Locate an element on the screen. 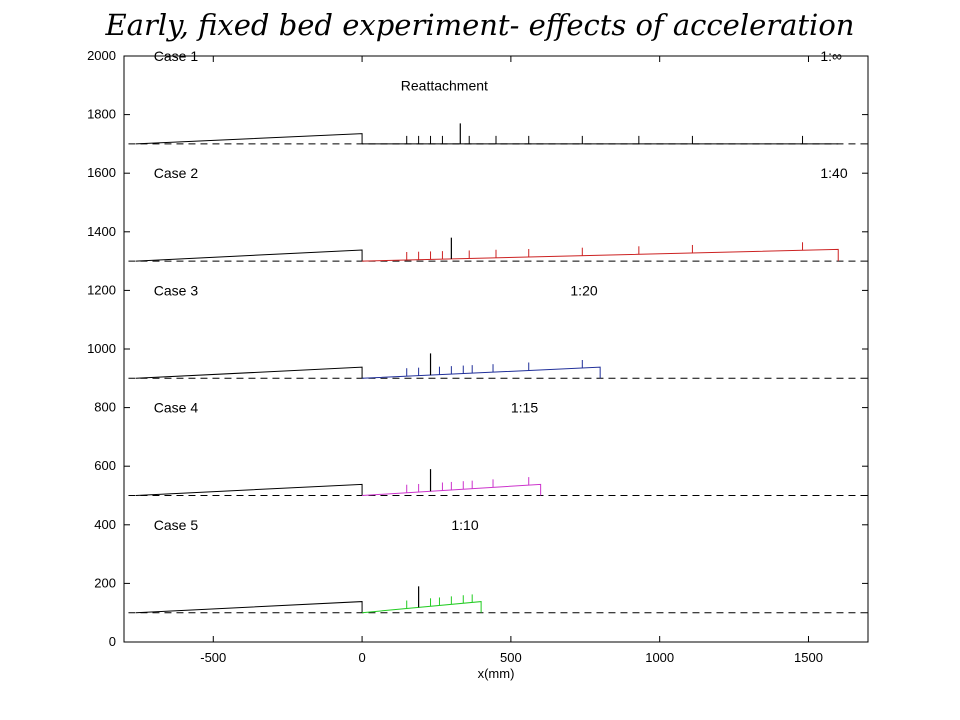  y-tick-label: 1800 is located at coordinates (101, 114).